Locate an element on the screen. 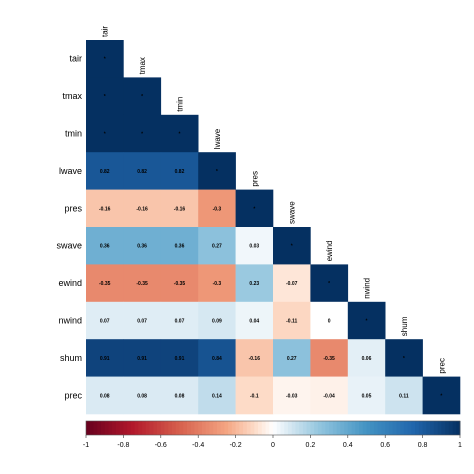 The height and width of the screenshot is (474, 474). cell-value-ewind-swave: -0.07 is located at coordinates (292, 284).